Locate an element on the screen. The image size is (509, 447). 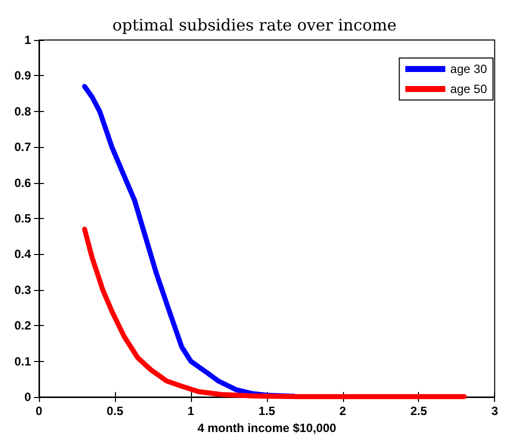
x-tick-label: 0 is located at coordinates (39, 411).